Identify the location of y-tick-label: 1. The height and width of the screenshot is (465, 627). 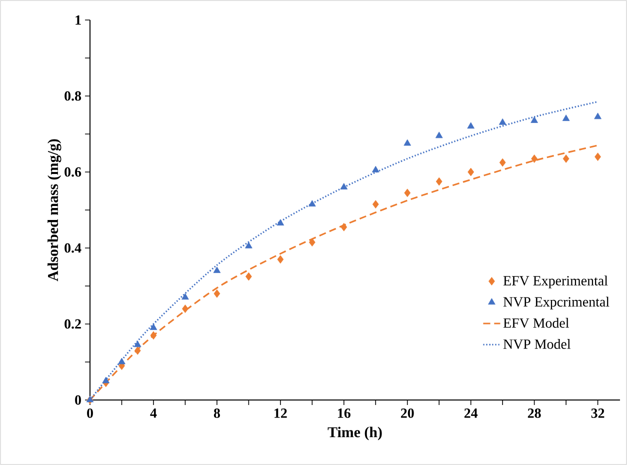
(78, 20).